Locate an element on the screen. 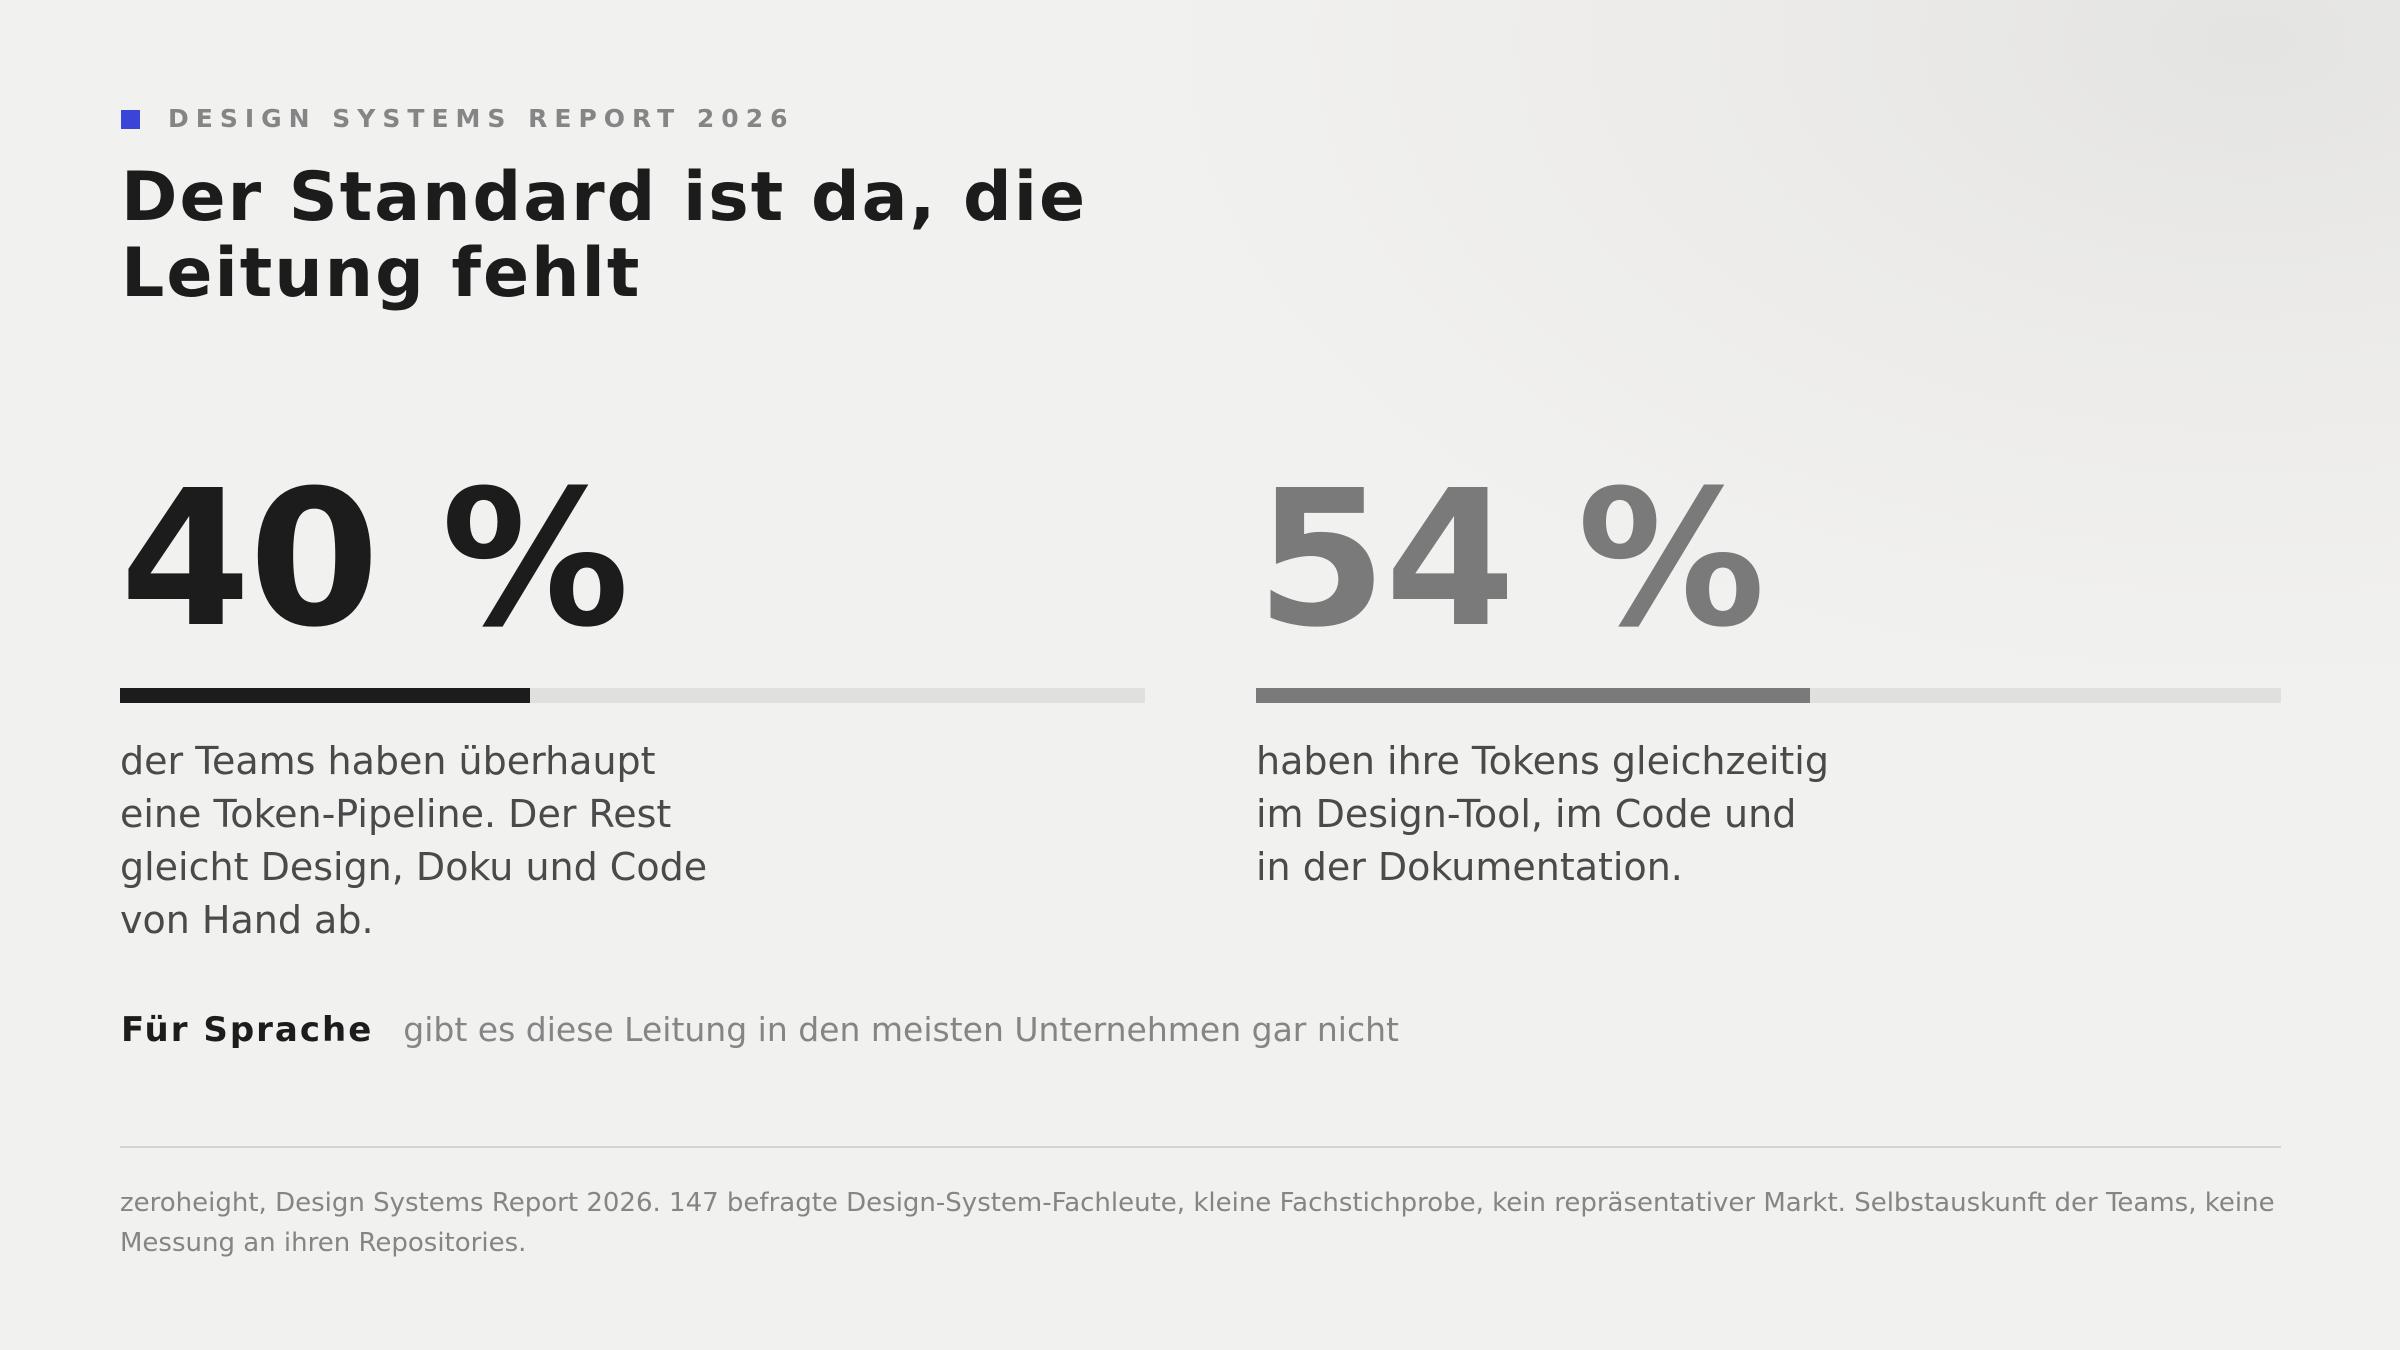 The height and width of the screenshot is (1350, 2400). note-label: Für Sprache is located at coordinates (247, 1030).